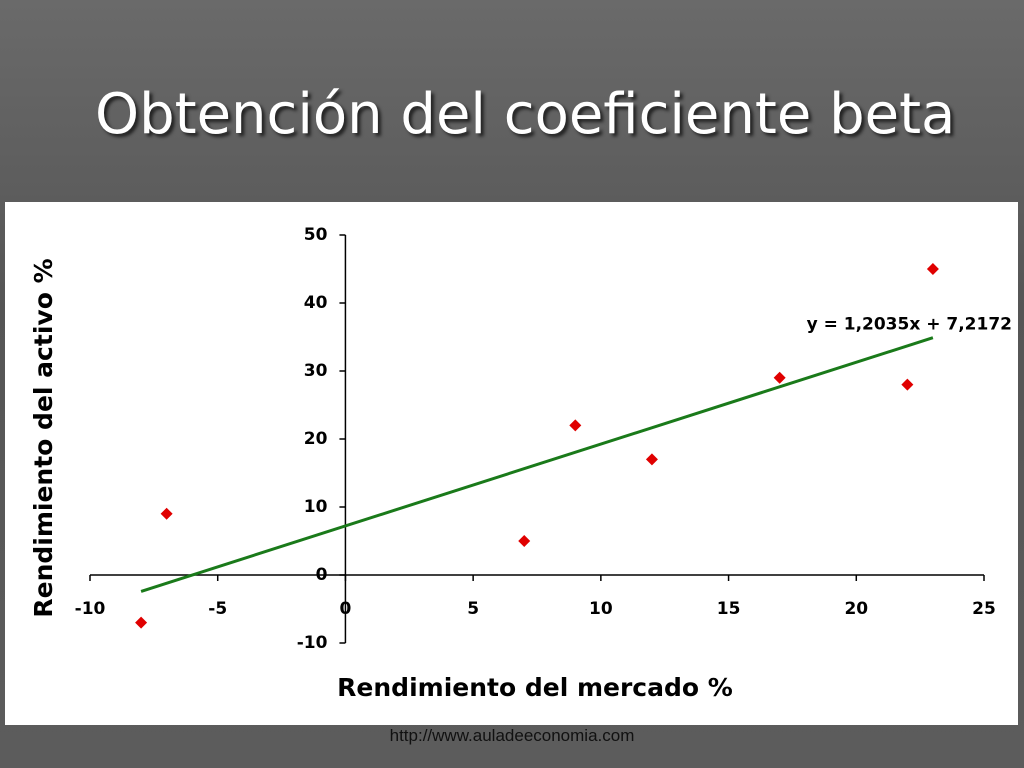  What do you see at coordinates (316, 371) in the screenshot?
I see `y-tick-label: 30` at bounding box center [316, 371].